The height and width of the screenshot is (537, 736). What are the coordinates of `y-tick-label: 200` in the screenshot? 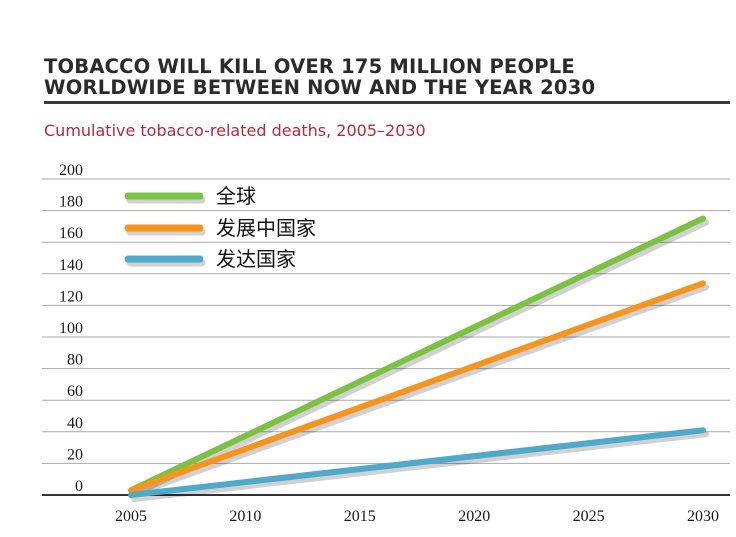 It's located at (71, 170).